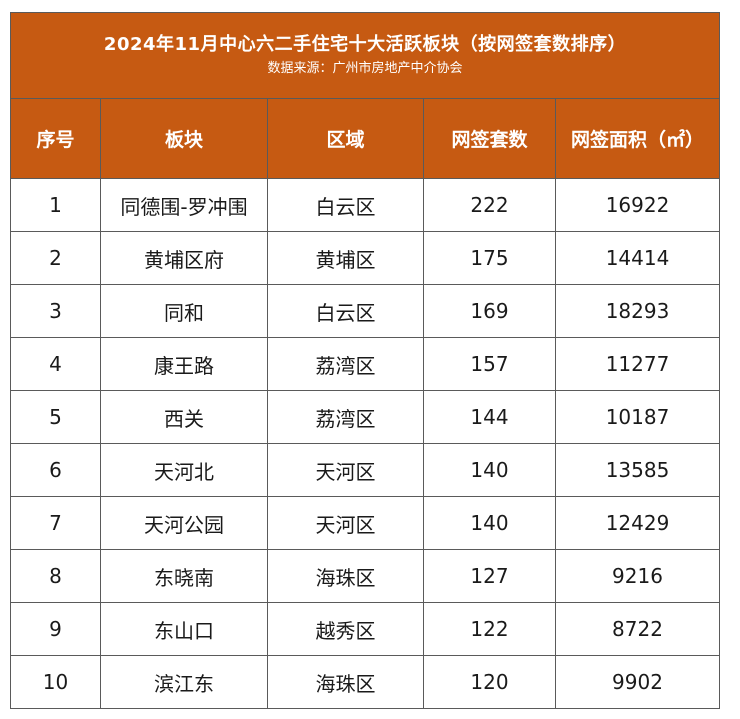 The height and width of the screenshot is (719, 740). I want to click on table-row: 4 康王路 荔湾区 157 11277, so click(365, 364).